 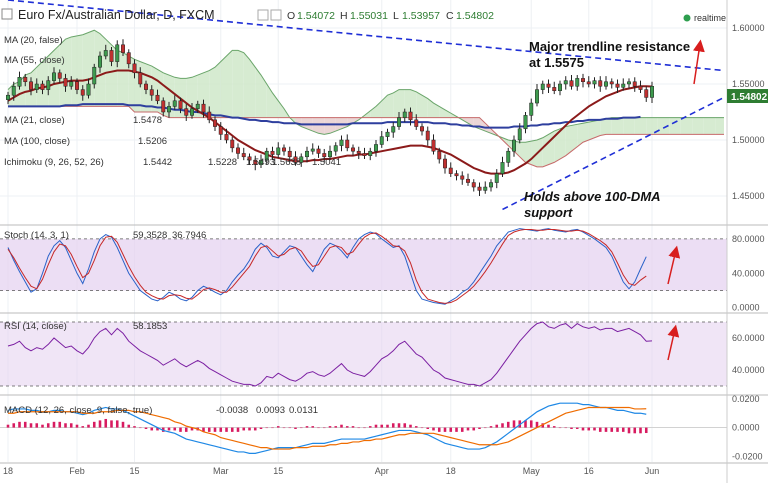 I want to click on settings-icon, so click(x=276, y=15).